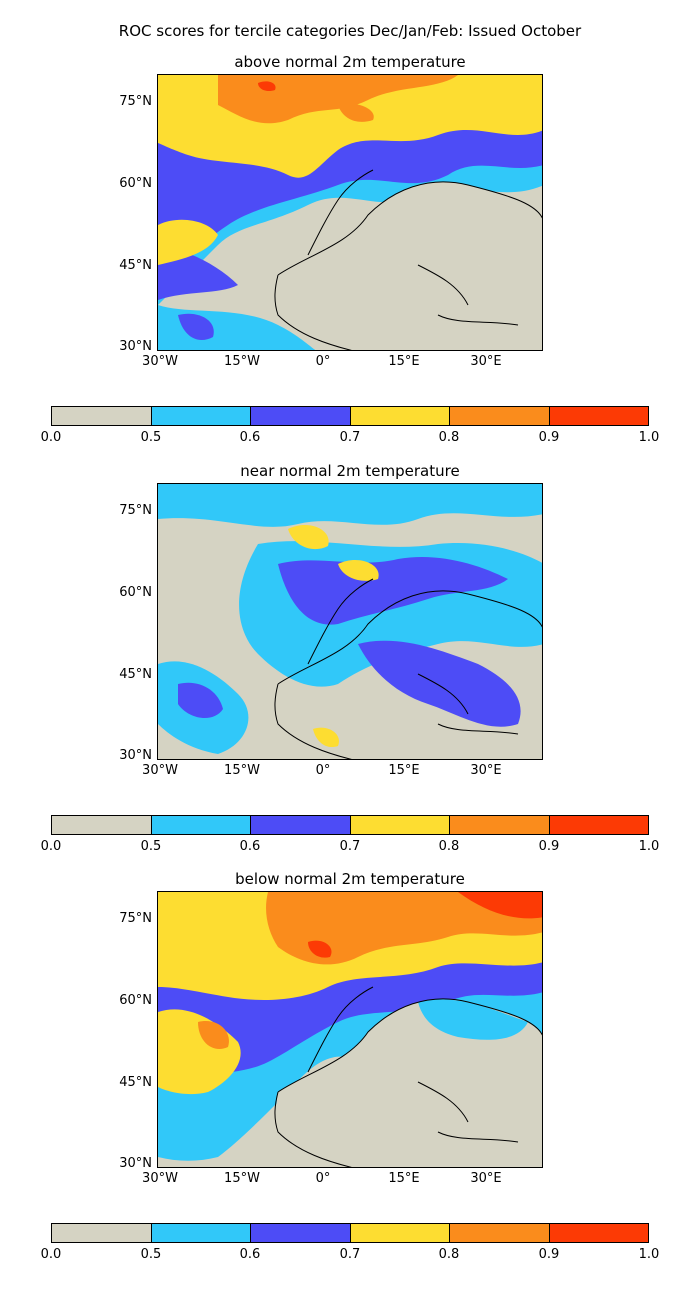 This screenshot has height=1300, width=700. Describe the element at coordinates (350, 62) in the screenshot. I see `panel-title-above-normal: above normal 2m temperature` at that location.